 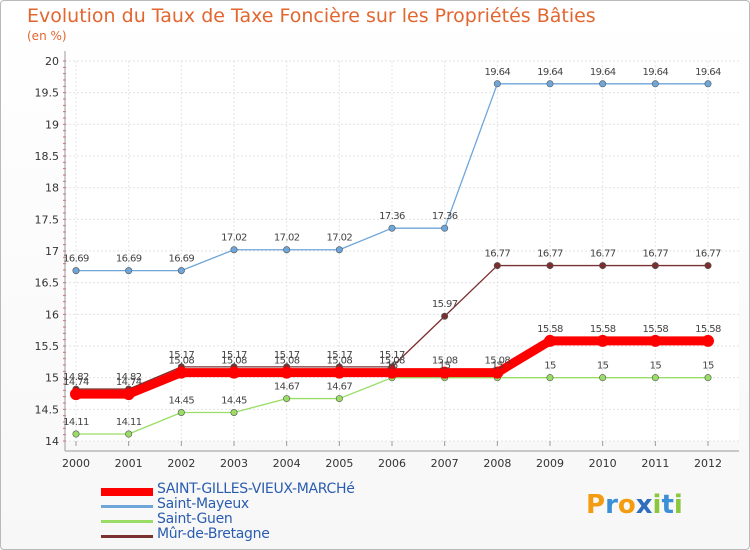 I want to click on legend-label: Saint-Mayeux, so click(x=203, y=504).